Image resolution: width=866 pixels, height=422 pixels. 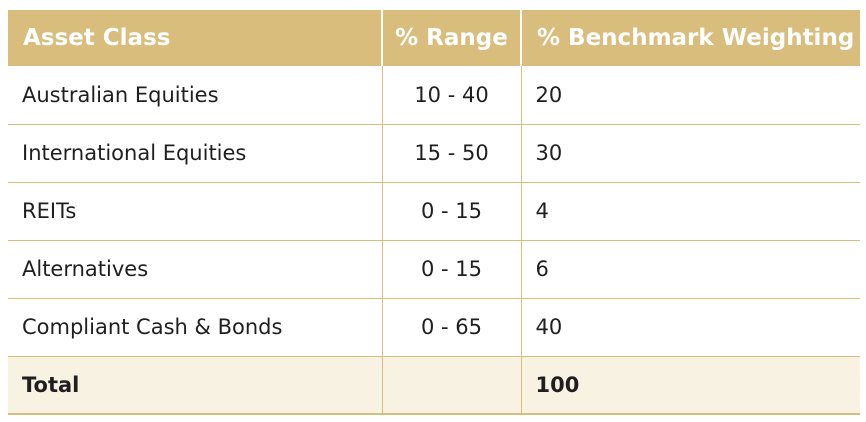 I want to click on cell-asset-class: International Equities, so click(x=195, y=153).